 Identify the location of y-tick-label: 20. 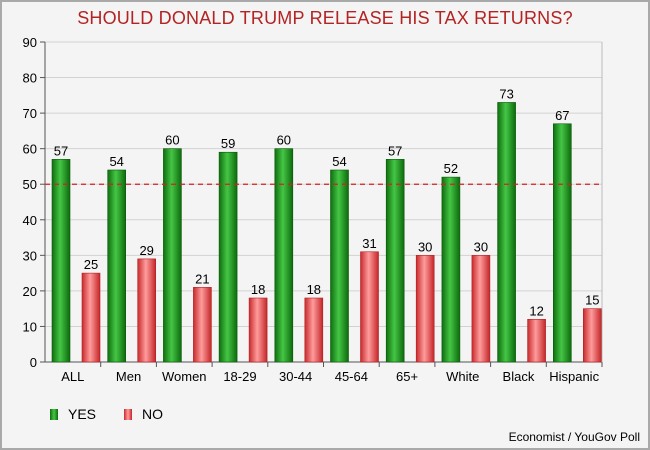
(30, 291).